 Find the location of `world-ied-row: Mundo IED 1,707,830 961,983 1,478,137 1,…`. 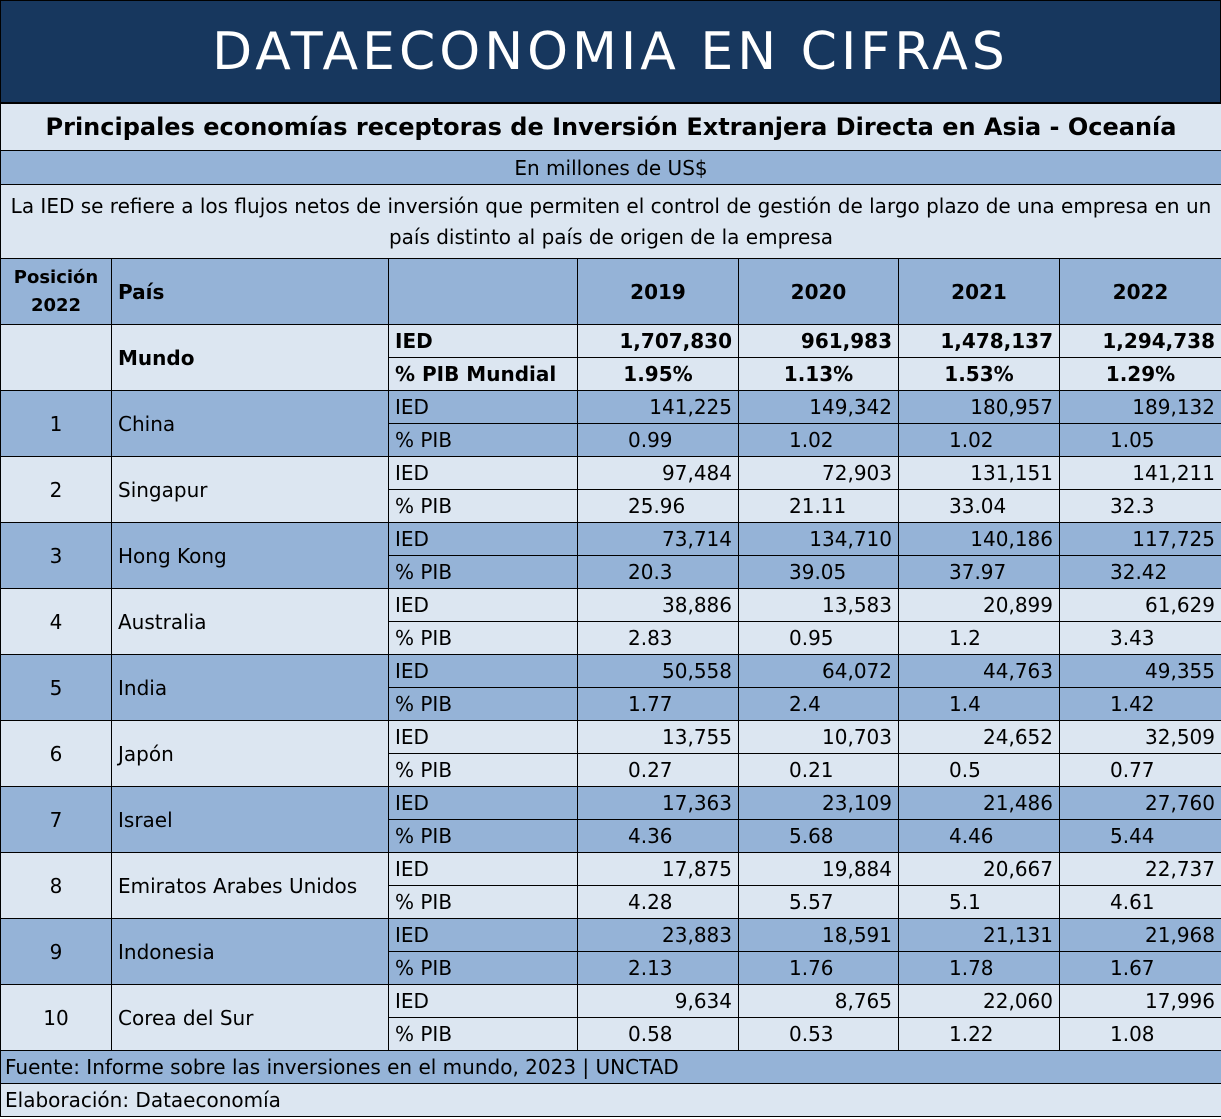

world-ied-row: Mundo IED 1,707,830 961,983 1,478,137 1,… is located at coordinates (610, 357).